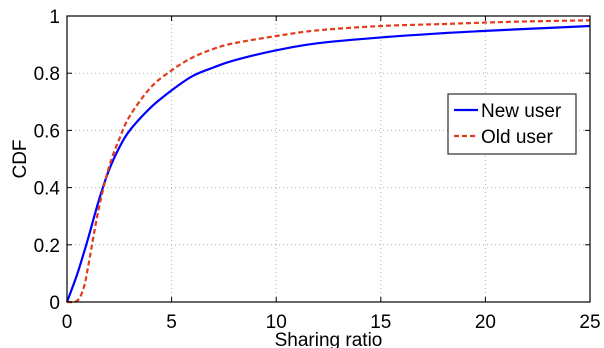 The image size is (604, 348). I want to click on legend: New user Old user, so click(512, 124).